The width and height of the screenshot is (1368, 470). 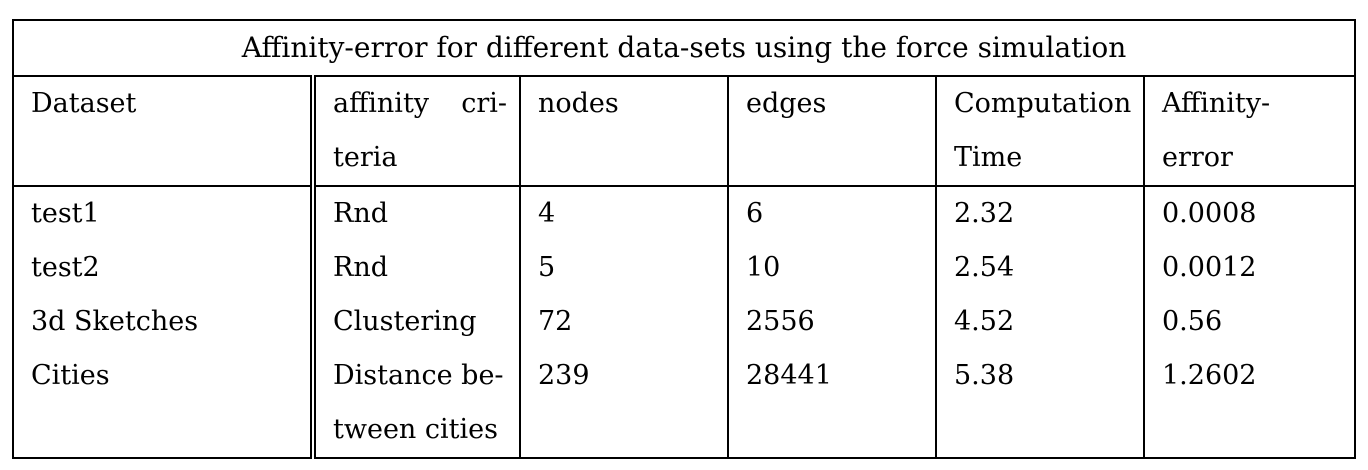 What do you see at coordinates (416, 322) in the screenshot?
I see `cell-criteria: Clustering` at bounding box center [416, 322].